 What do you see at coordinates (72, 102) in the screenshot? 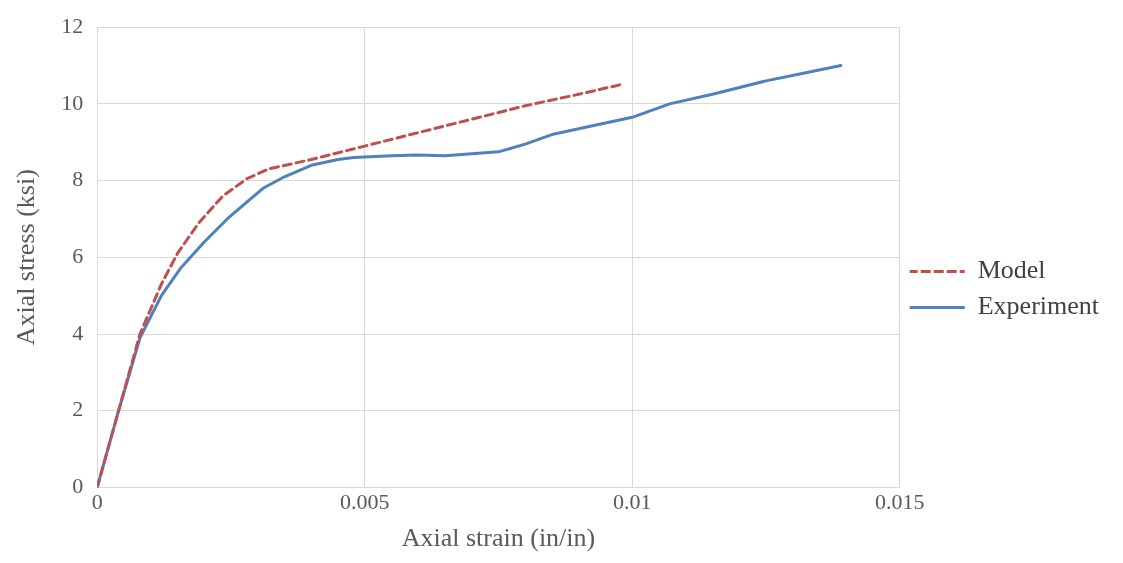
I see `y-tick-label: 10` at bounding box center [72, 102].